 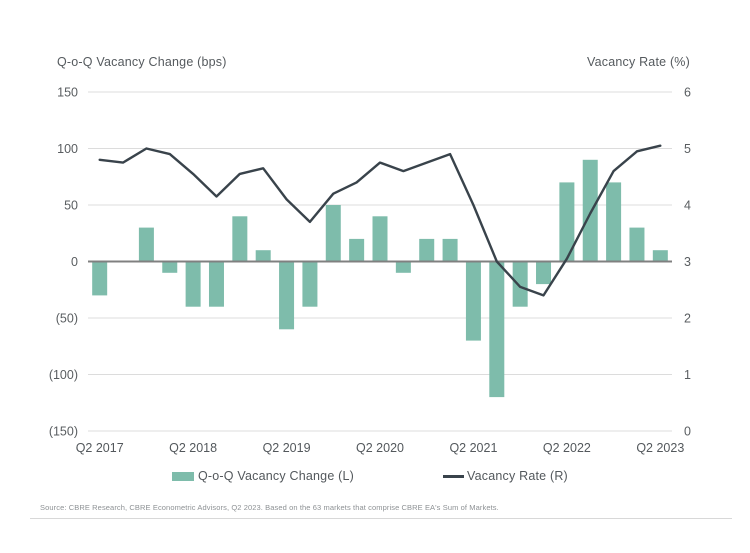 What do you see at coordinates (687, 375) in the screenshot?
I see `right-axis-tick-label: 1` at bounding box center [687, 375].